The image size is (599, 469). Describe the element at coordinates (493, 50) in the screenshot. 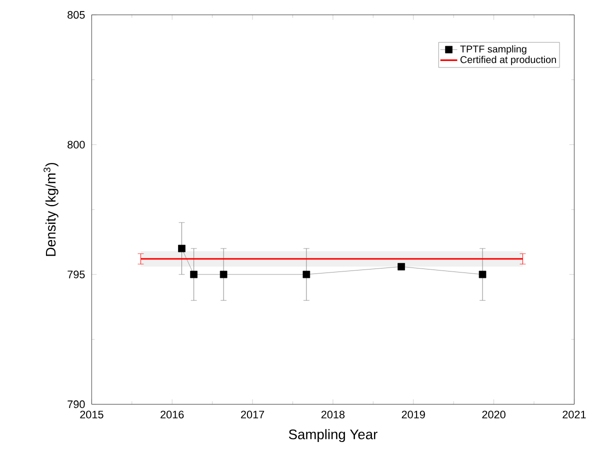

I see `legend-label: TPTF sampling` at that location.